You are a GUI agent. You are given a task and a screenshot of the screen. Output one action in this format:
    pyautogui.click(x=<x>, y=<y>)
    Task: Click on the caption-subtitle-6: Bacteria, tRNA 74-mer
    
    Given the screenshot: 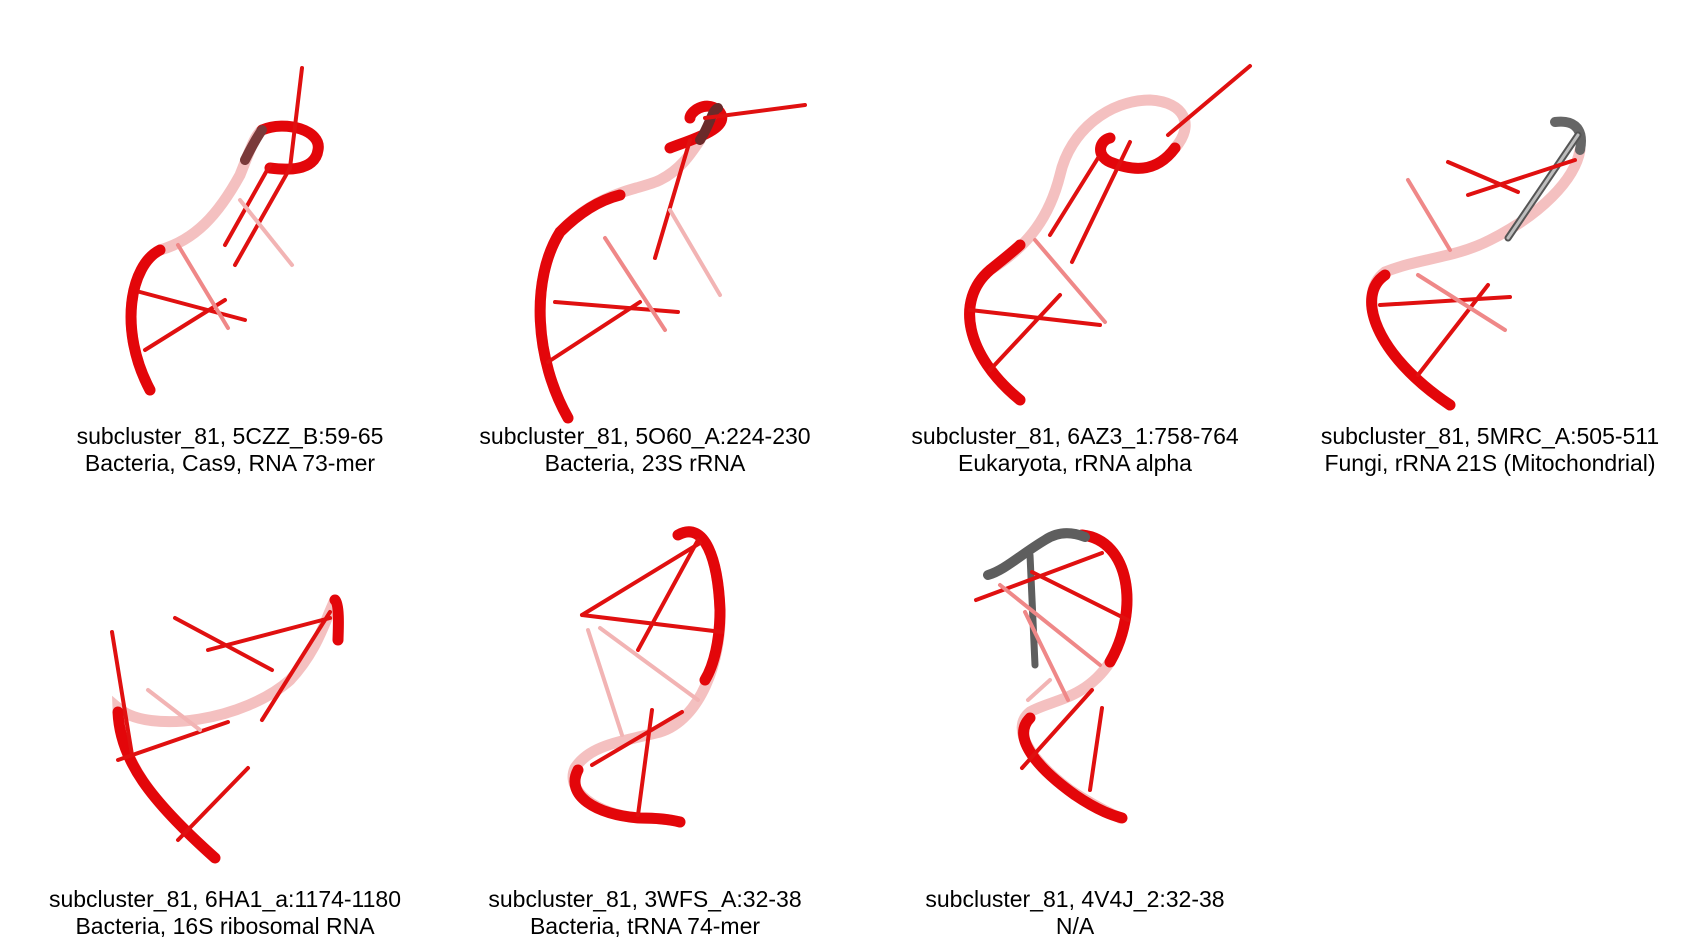 What is the action you would take?
    pyautogui.click(x=645, y=926)
    